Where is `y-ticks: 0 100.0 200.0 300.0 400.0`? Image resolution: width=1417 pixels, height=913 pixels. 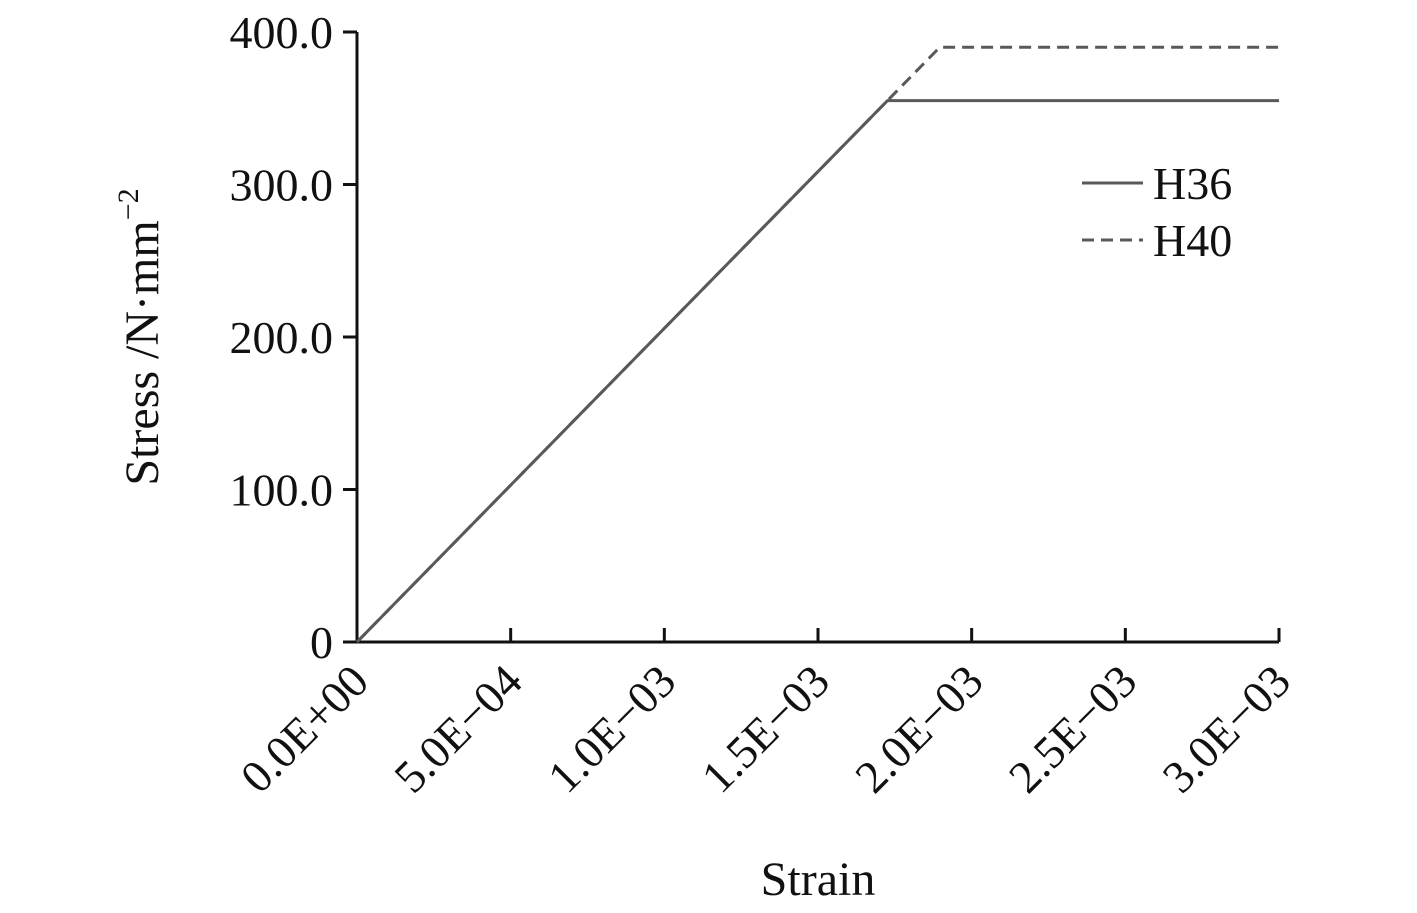 y-ticks: 0 100.0 200.0 300.0 400.0 is located at coordinates (293, 337).